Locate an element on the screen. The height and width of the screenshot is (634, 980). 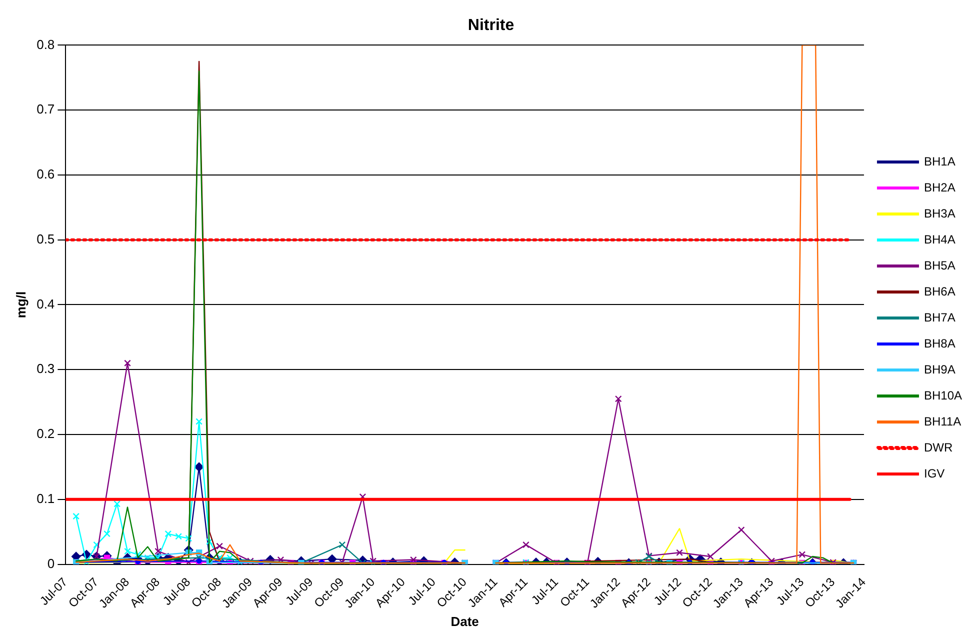
y-tick-label: 0.8 is located at coordinates (45, 44).